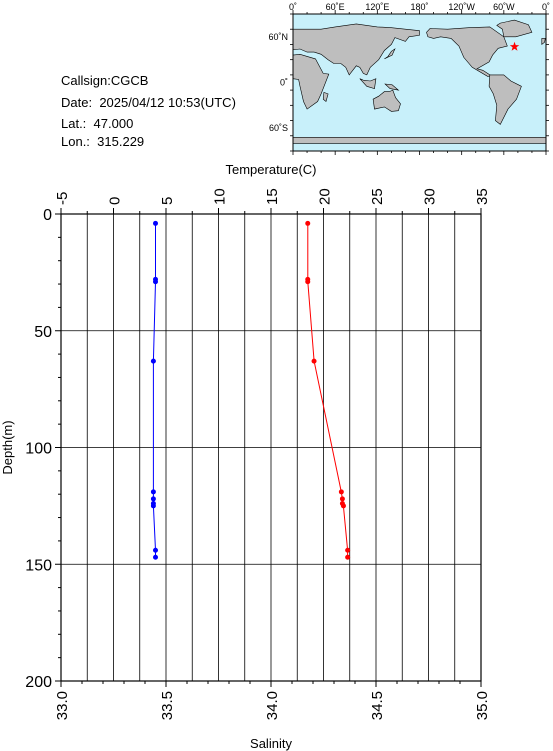 The width and height of the screenshot is (553, 751). What do you see at coordinates (325, 196) in the screenshot?
I see `temperature-tick-label-5: 20` at bounding box center [325, 196].